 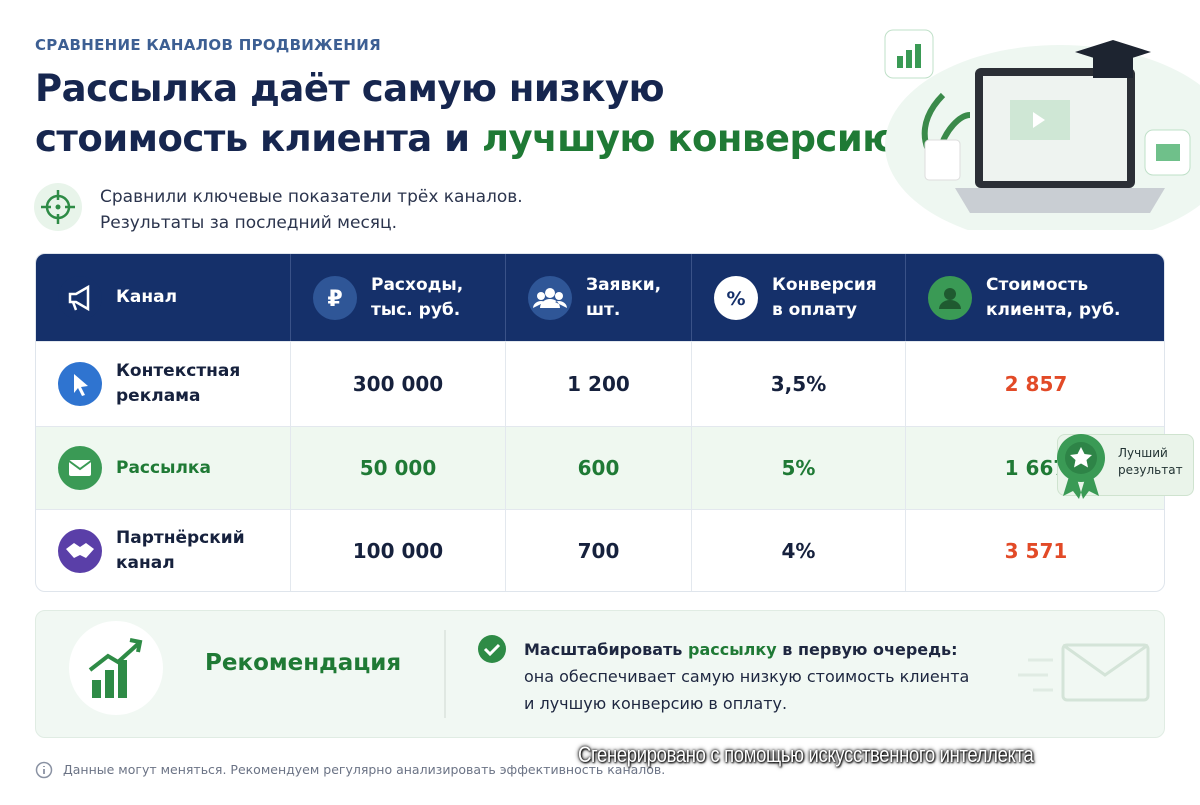 I want to click on cell-value: 4%, so click(x=798, y=550).